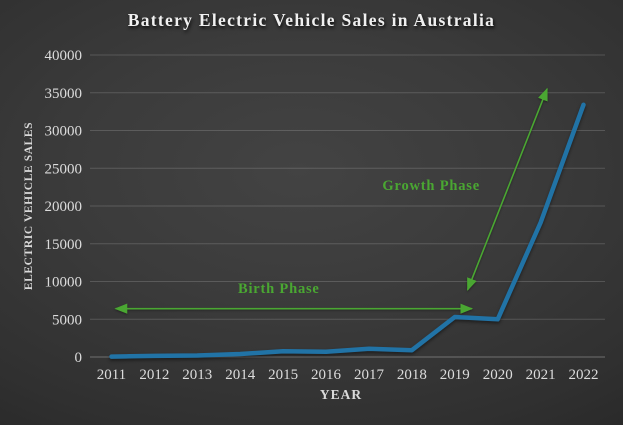 The width and height of the screenshot is (623, 425). I want to click on x-tick-label: 2019, so click(455, 375).